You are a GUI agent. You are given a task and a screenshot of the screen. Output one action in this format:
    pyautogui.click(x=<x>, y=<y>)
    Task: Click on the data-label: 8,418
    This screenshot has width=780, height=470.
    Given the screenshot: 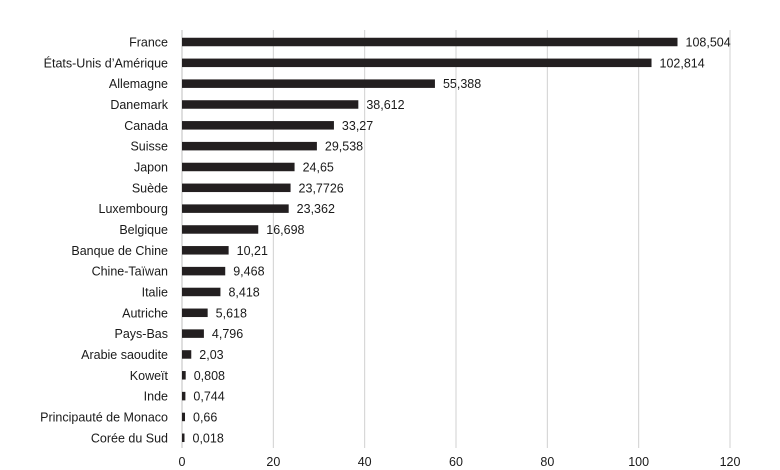 What is the action you would take?
    pyautogui.click(x=243, y=292)
    